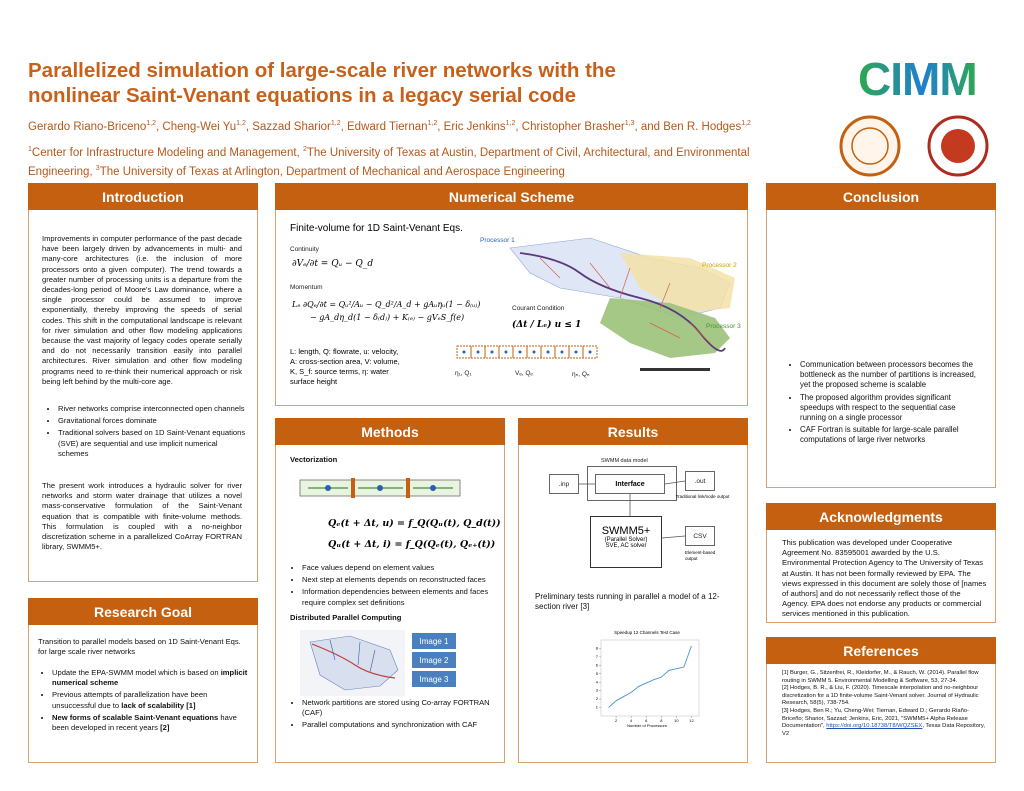  What do you see at coordinates (647, 725) in the screenshot?
I see `x-axis-label: Number of Processors` at bounding box center [647, 725].